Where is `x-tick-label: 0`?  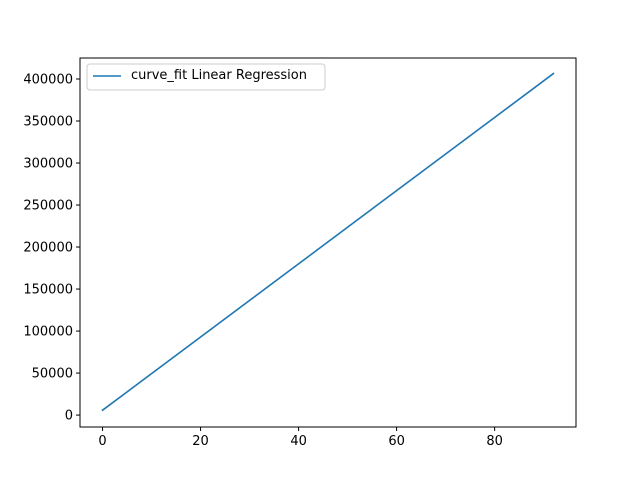
x-tick-label: 0 is located at coordinates (102, 441).